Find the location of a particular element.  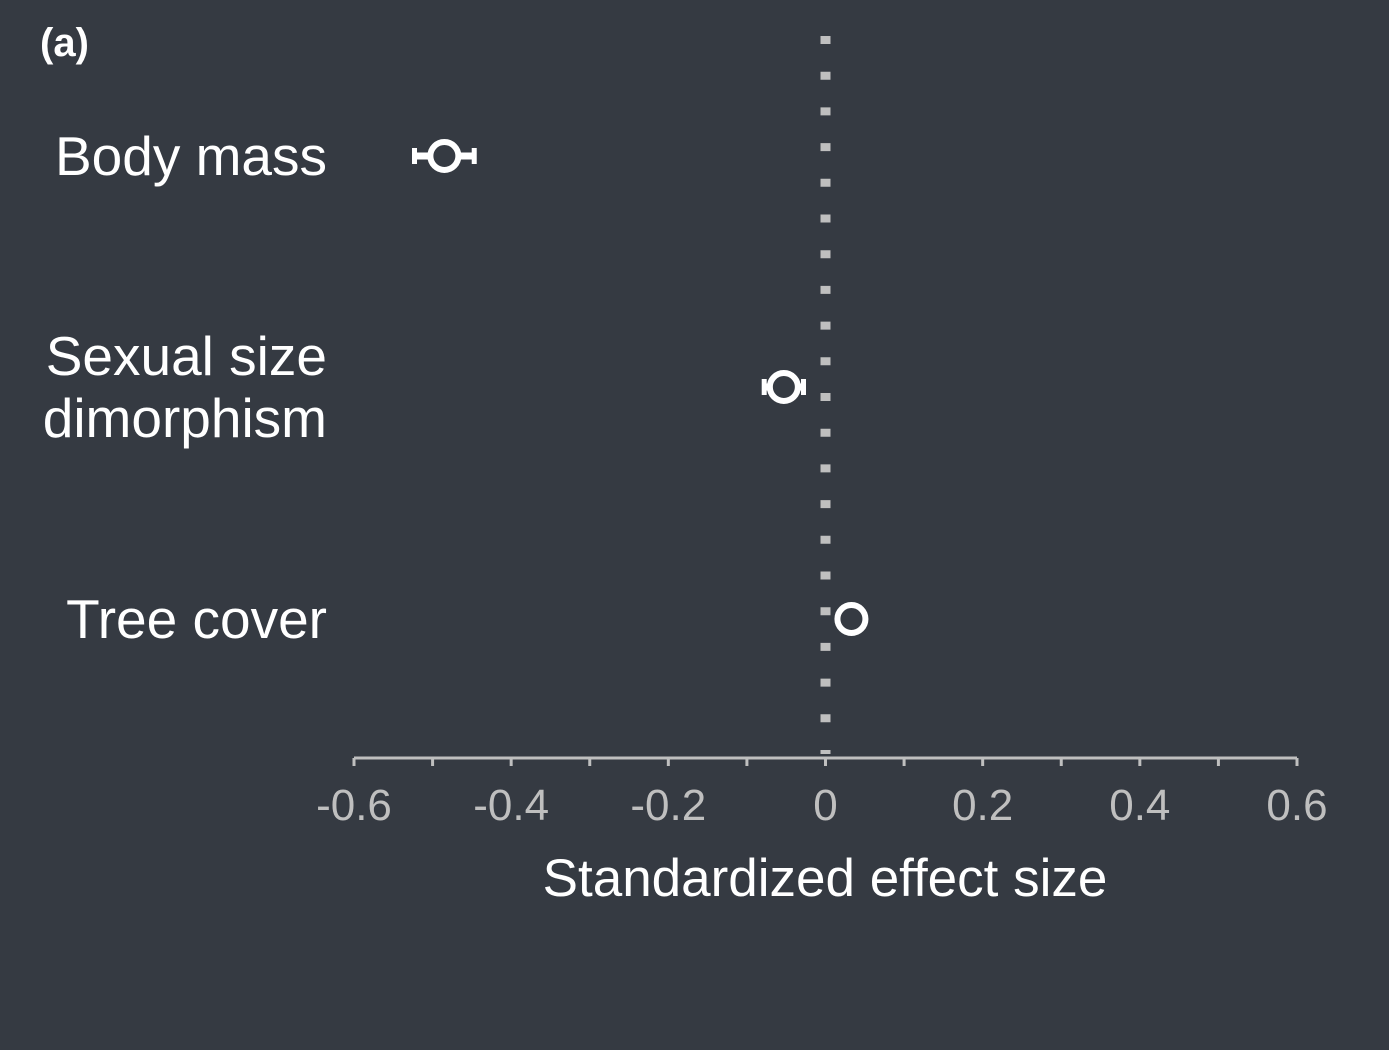

x-axis-title: Standardized effect size is located at coordinates (825, 878).